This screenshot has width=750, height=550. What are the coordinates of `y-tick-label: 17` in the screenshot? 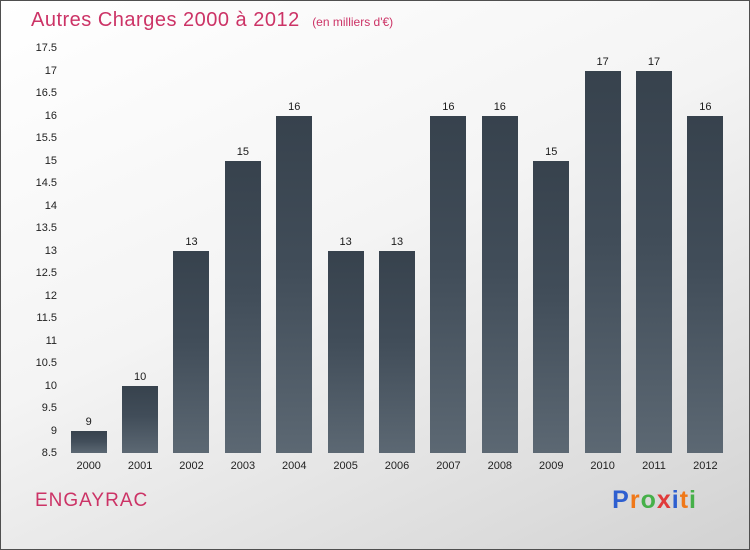 It's located at (50, 70).